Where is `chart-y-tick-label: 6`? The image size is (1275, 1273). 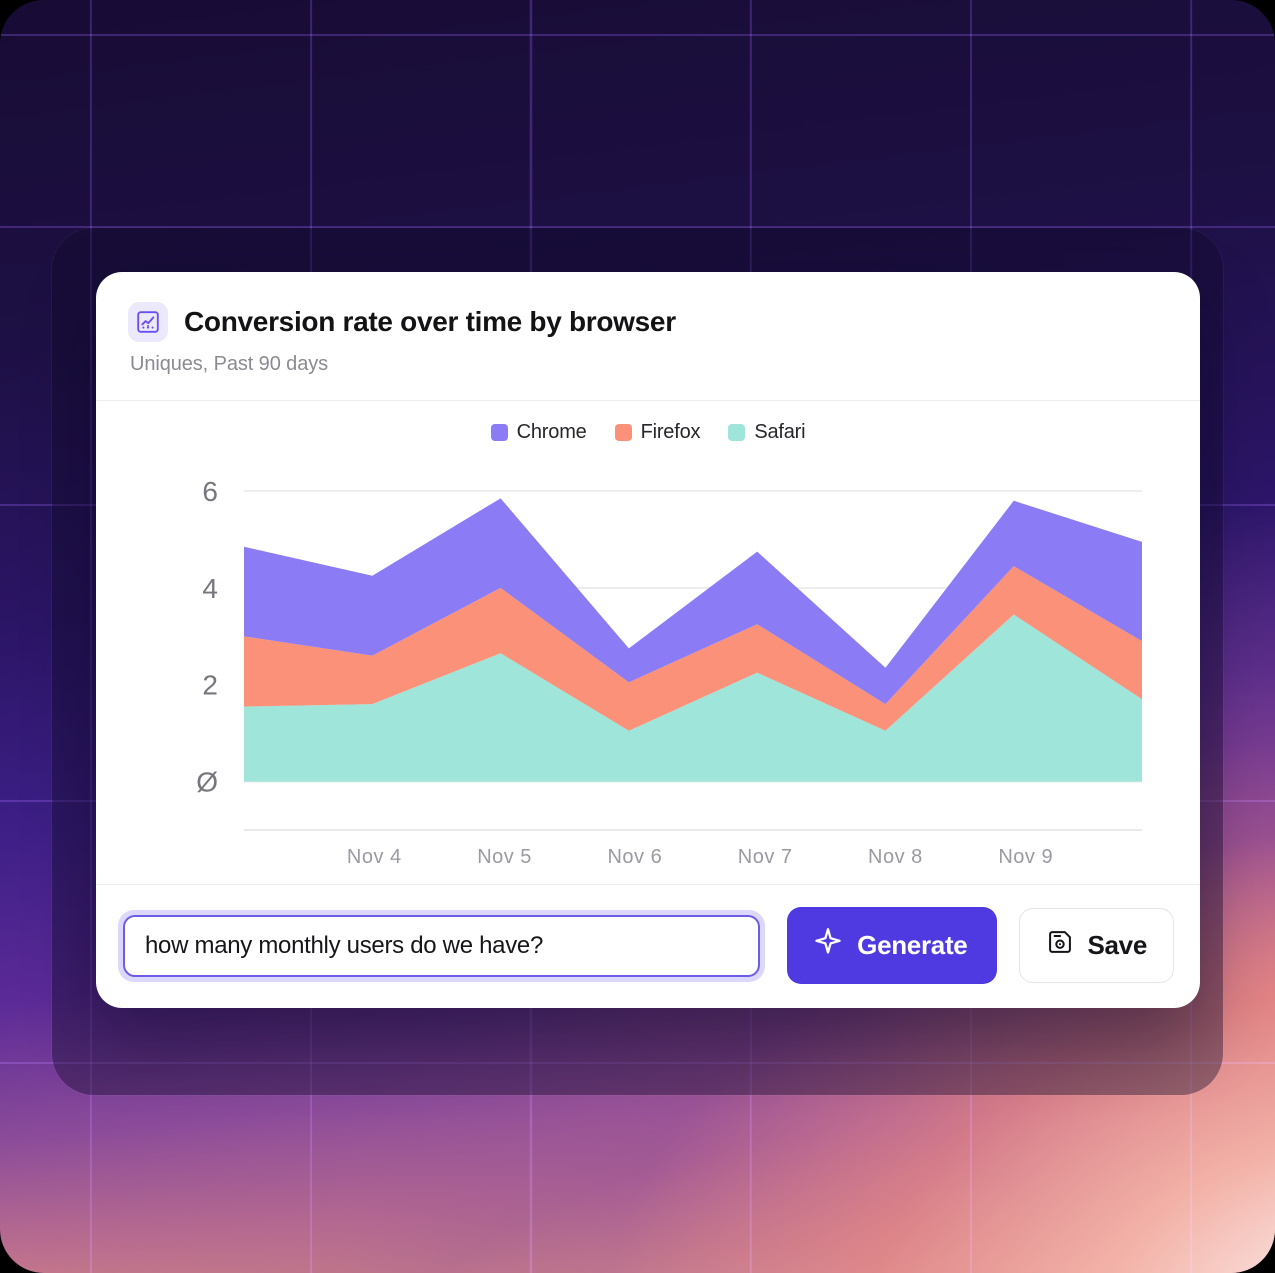 chart-y-tick-label: 6 is located at coordinates (210, 491).